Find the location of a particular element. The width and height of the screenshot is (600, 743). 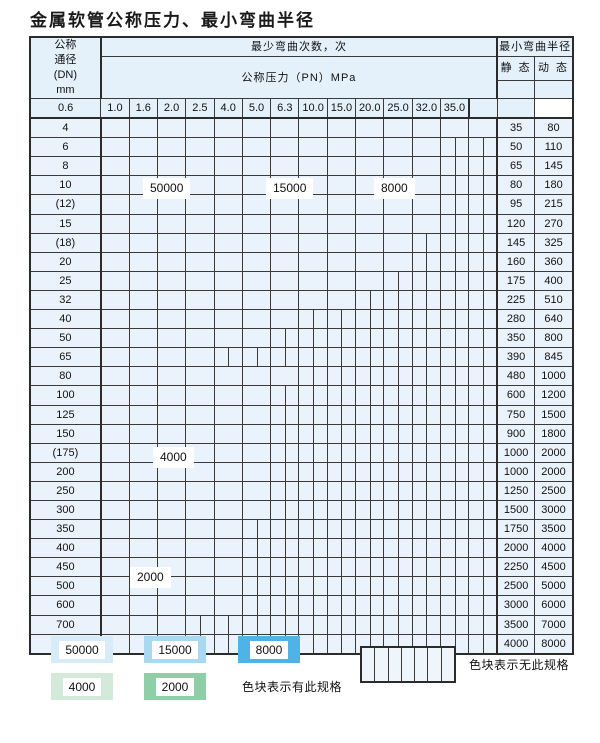

radius-static-value: 2250 is located at coordinates (516, 567).